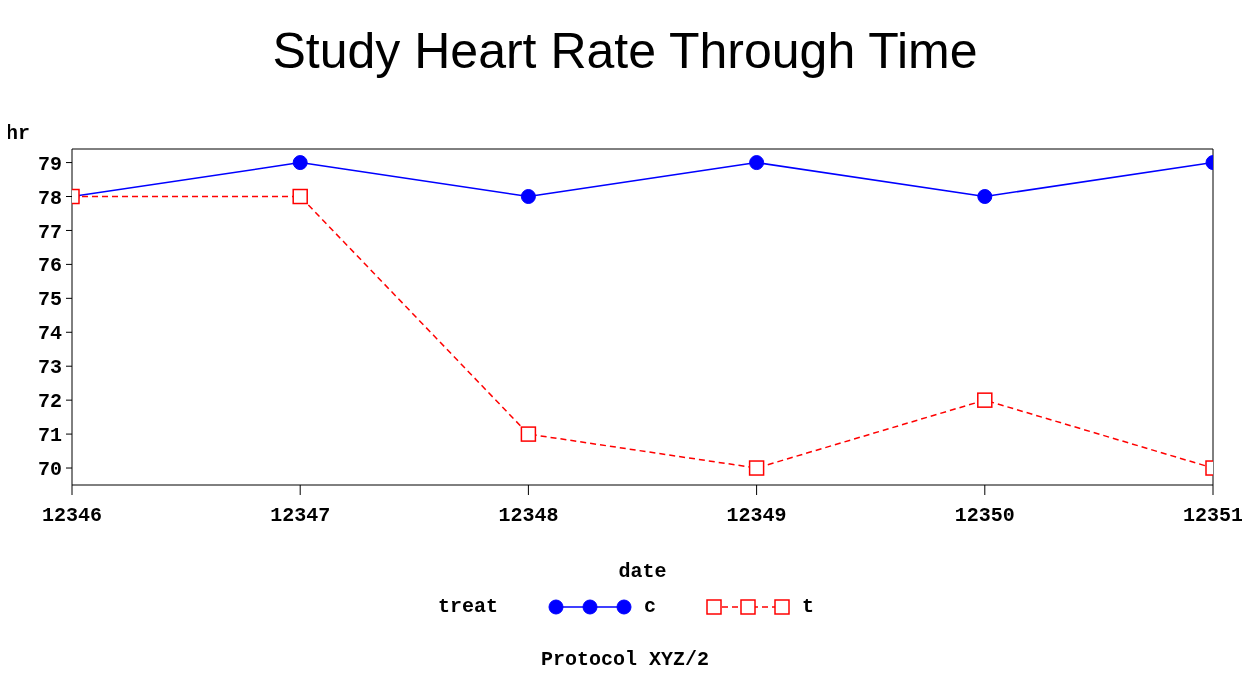 The width and height of the screenshot is (1250, 698). What do you see at coordinates (808, 606) in the screenshot?
I see `legend-label: t` at bounding box center [808, 606].